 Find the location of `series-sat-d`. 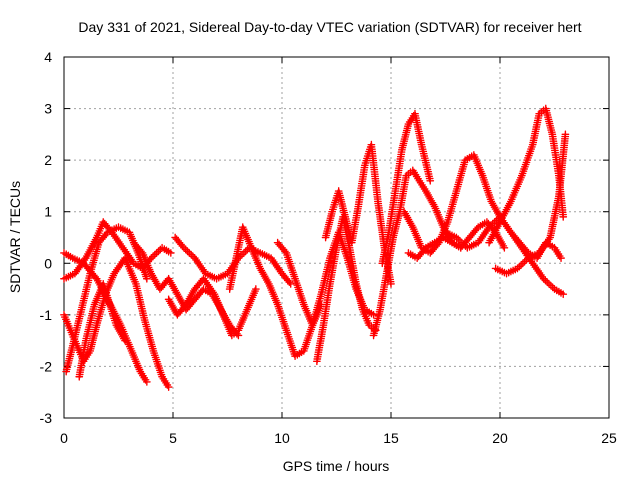

series-sat-d is located at coordinates (117, 250).